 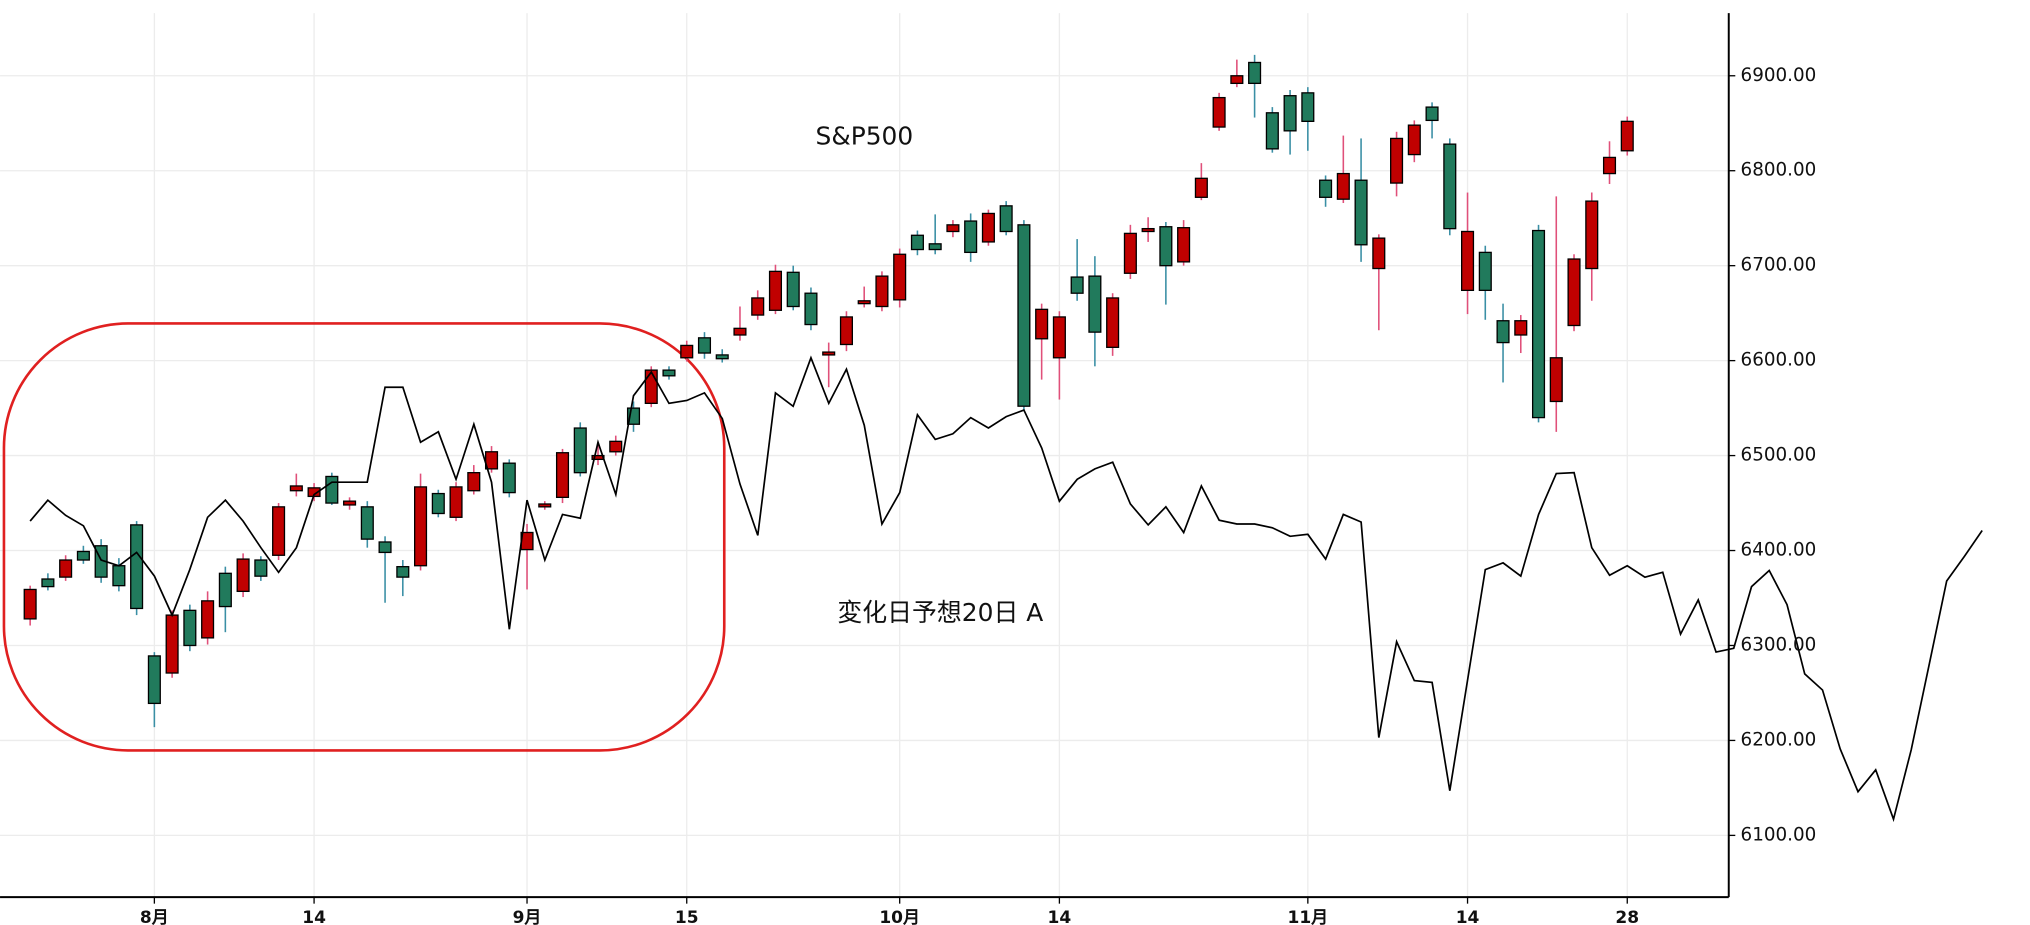 What do you see at coordinates (1779, 360) in the screenshot?
I see `y-tick-label: 6600.00` at bounding box center [1779, 360].